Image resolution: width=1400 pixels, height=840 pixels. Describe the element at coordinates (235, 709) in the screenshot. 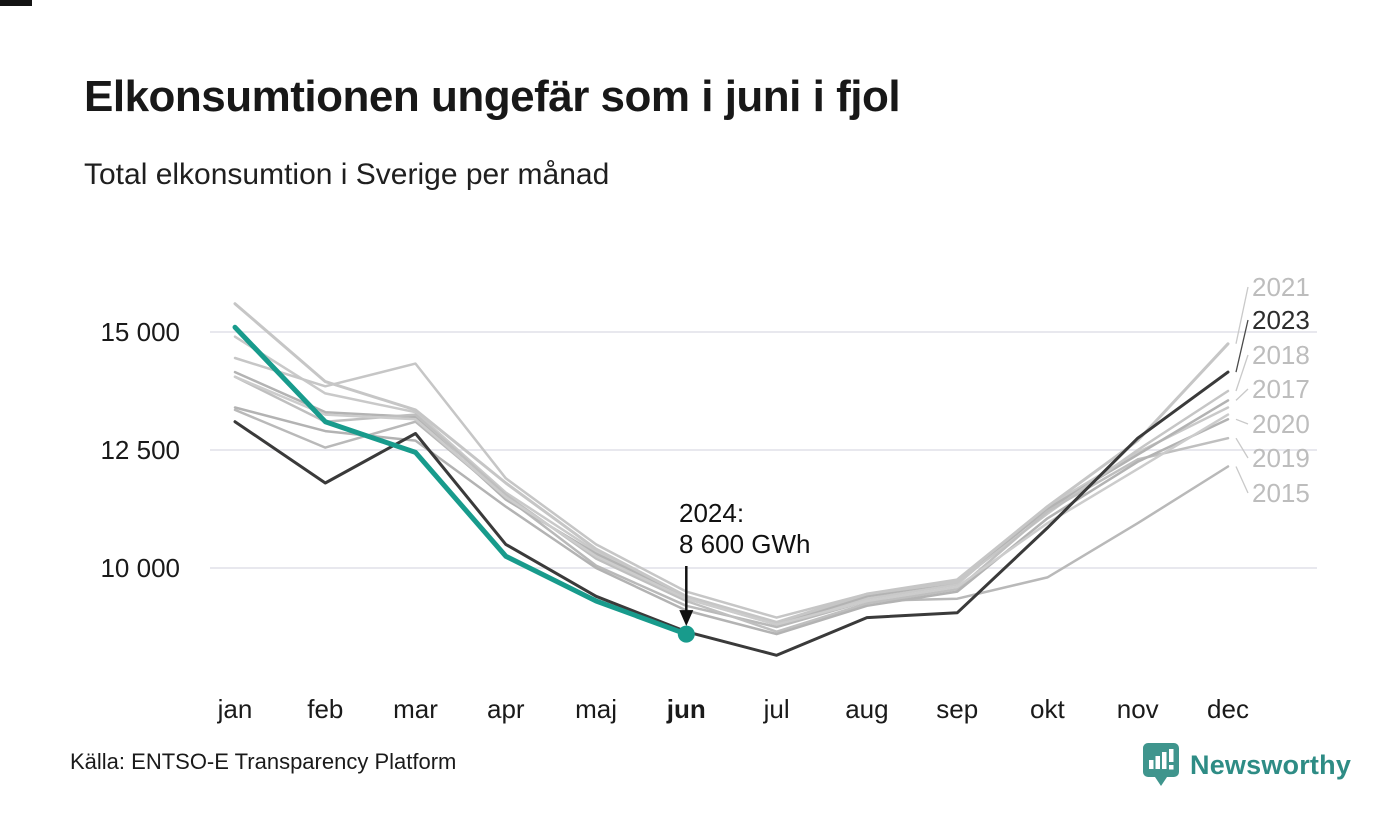

I see `x-tick-label-jan: jan` at that location.